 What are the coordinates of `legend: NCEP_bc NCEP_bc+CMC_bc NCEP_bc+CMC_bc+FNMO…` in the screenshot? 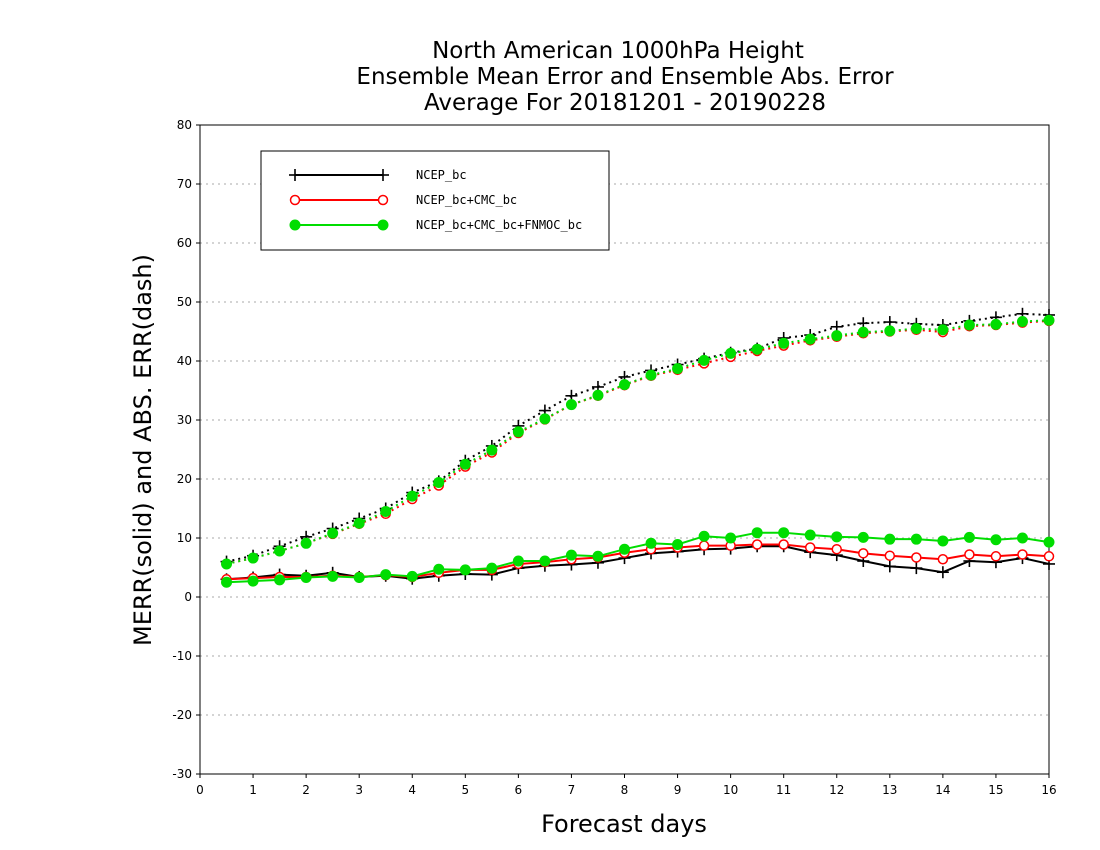 It's located at (435, 200).